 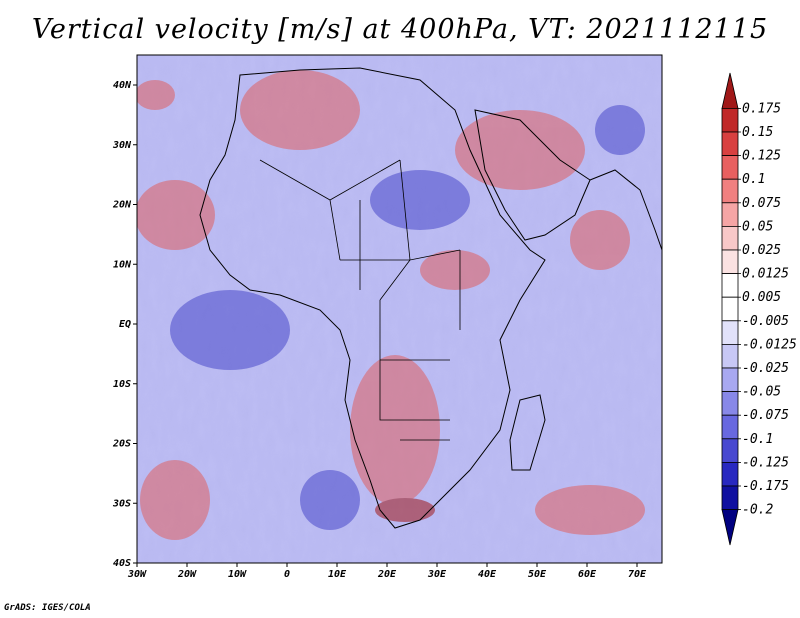 What do you see at coordinates (765, 486) in the screenshot?
I see `colorbar-label: -0.175` at bounding box center [765, 486].